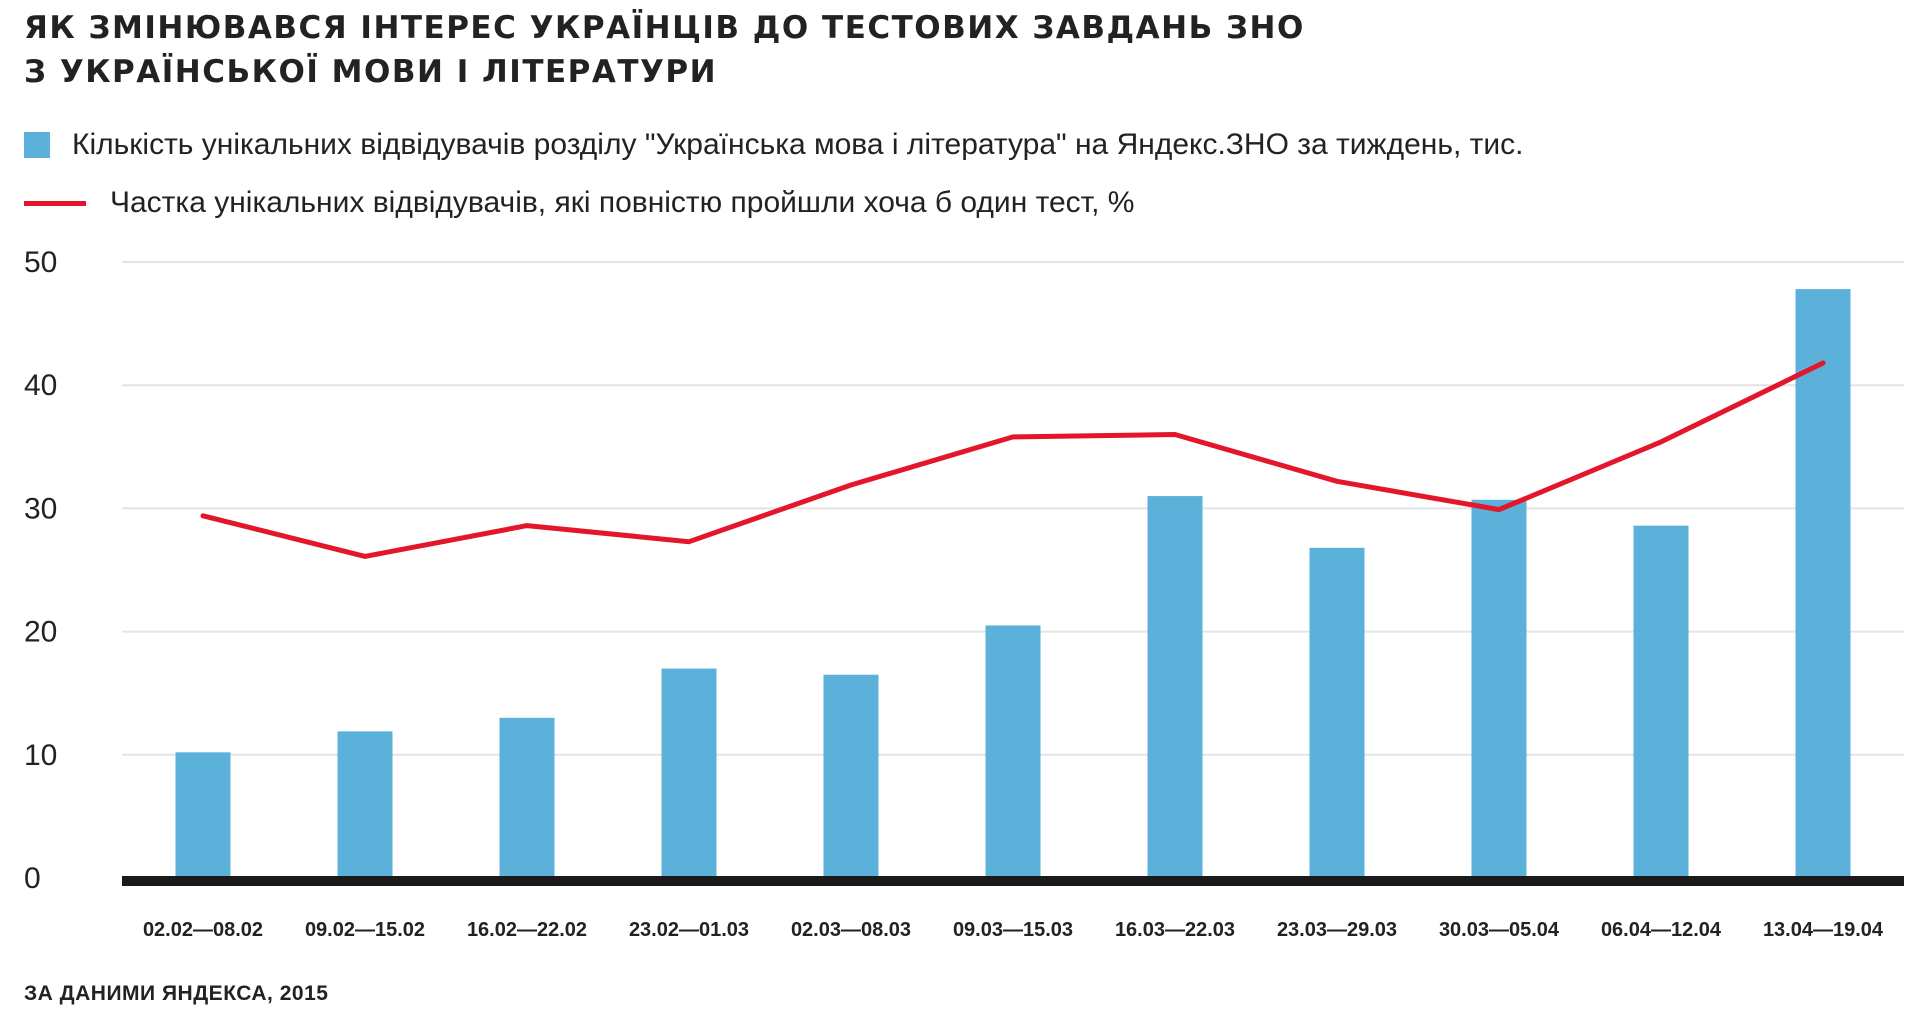  Describe the element at coordinates (527, 930) in the screenshot. I see `x-tick-label: 16.02—22.02` at that location.